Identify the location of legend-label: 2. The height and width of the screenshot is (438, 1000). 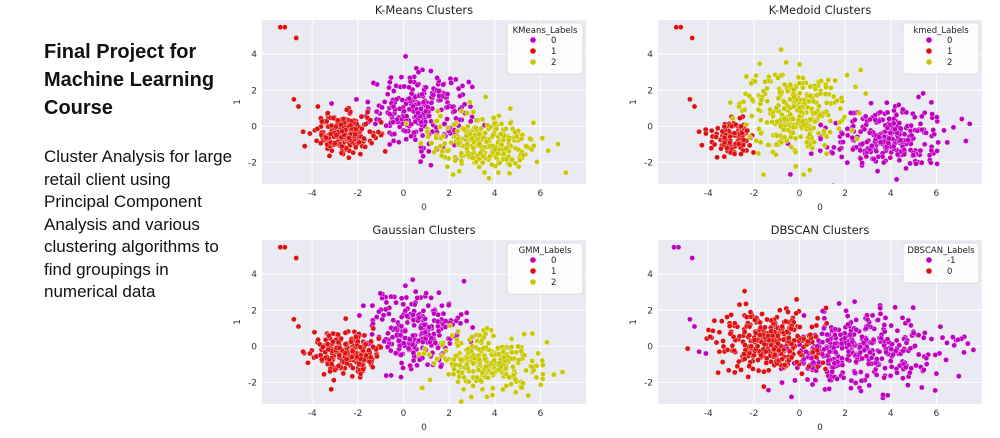
(949, 63).